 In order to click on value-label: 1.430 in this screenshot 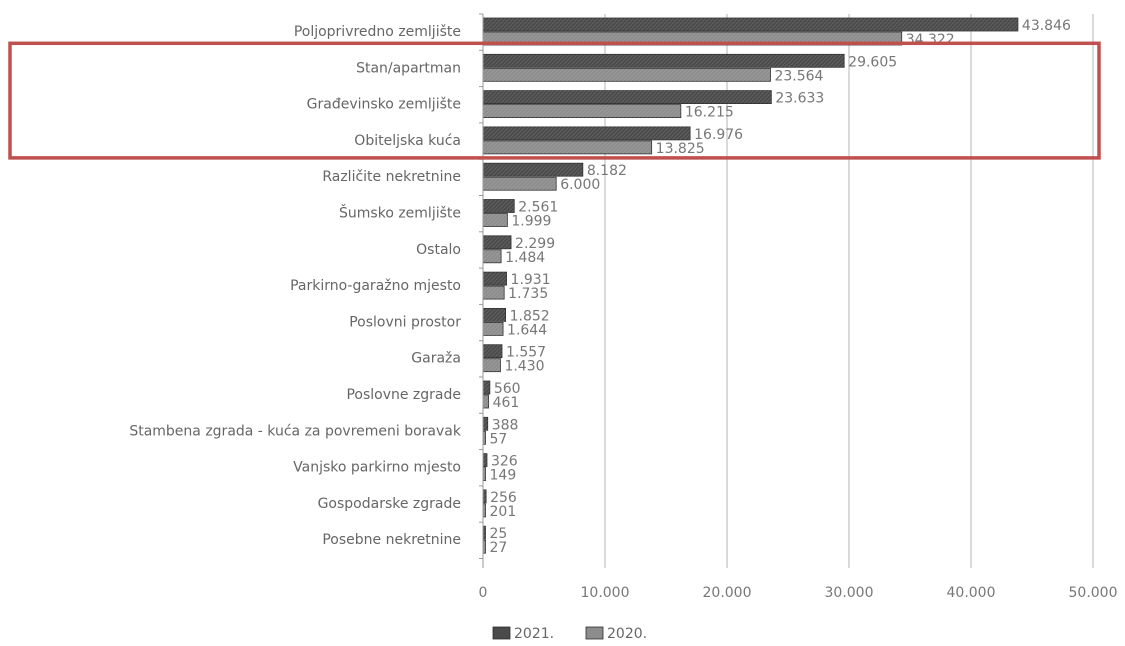, I will do `click(524, 367)`.